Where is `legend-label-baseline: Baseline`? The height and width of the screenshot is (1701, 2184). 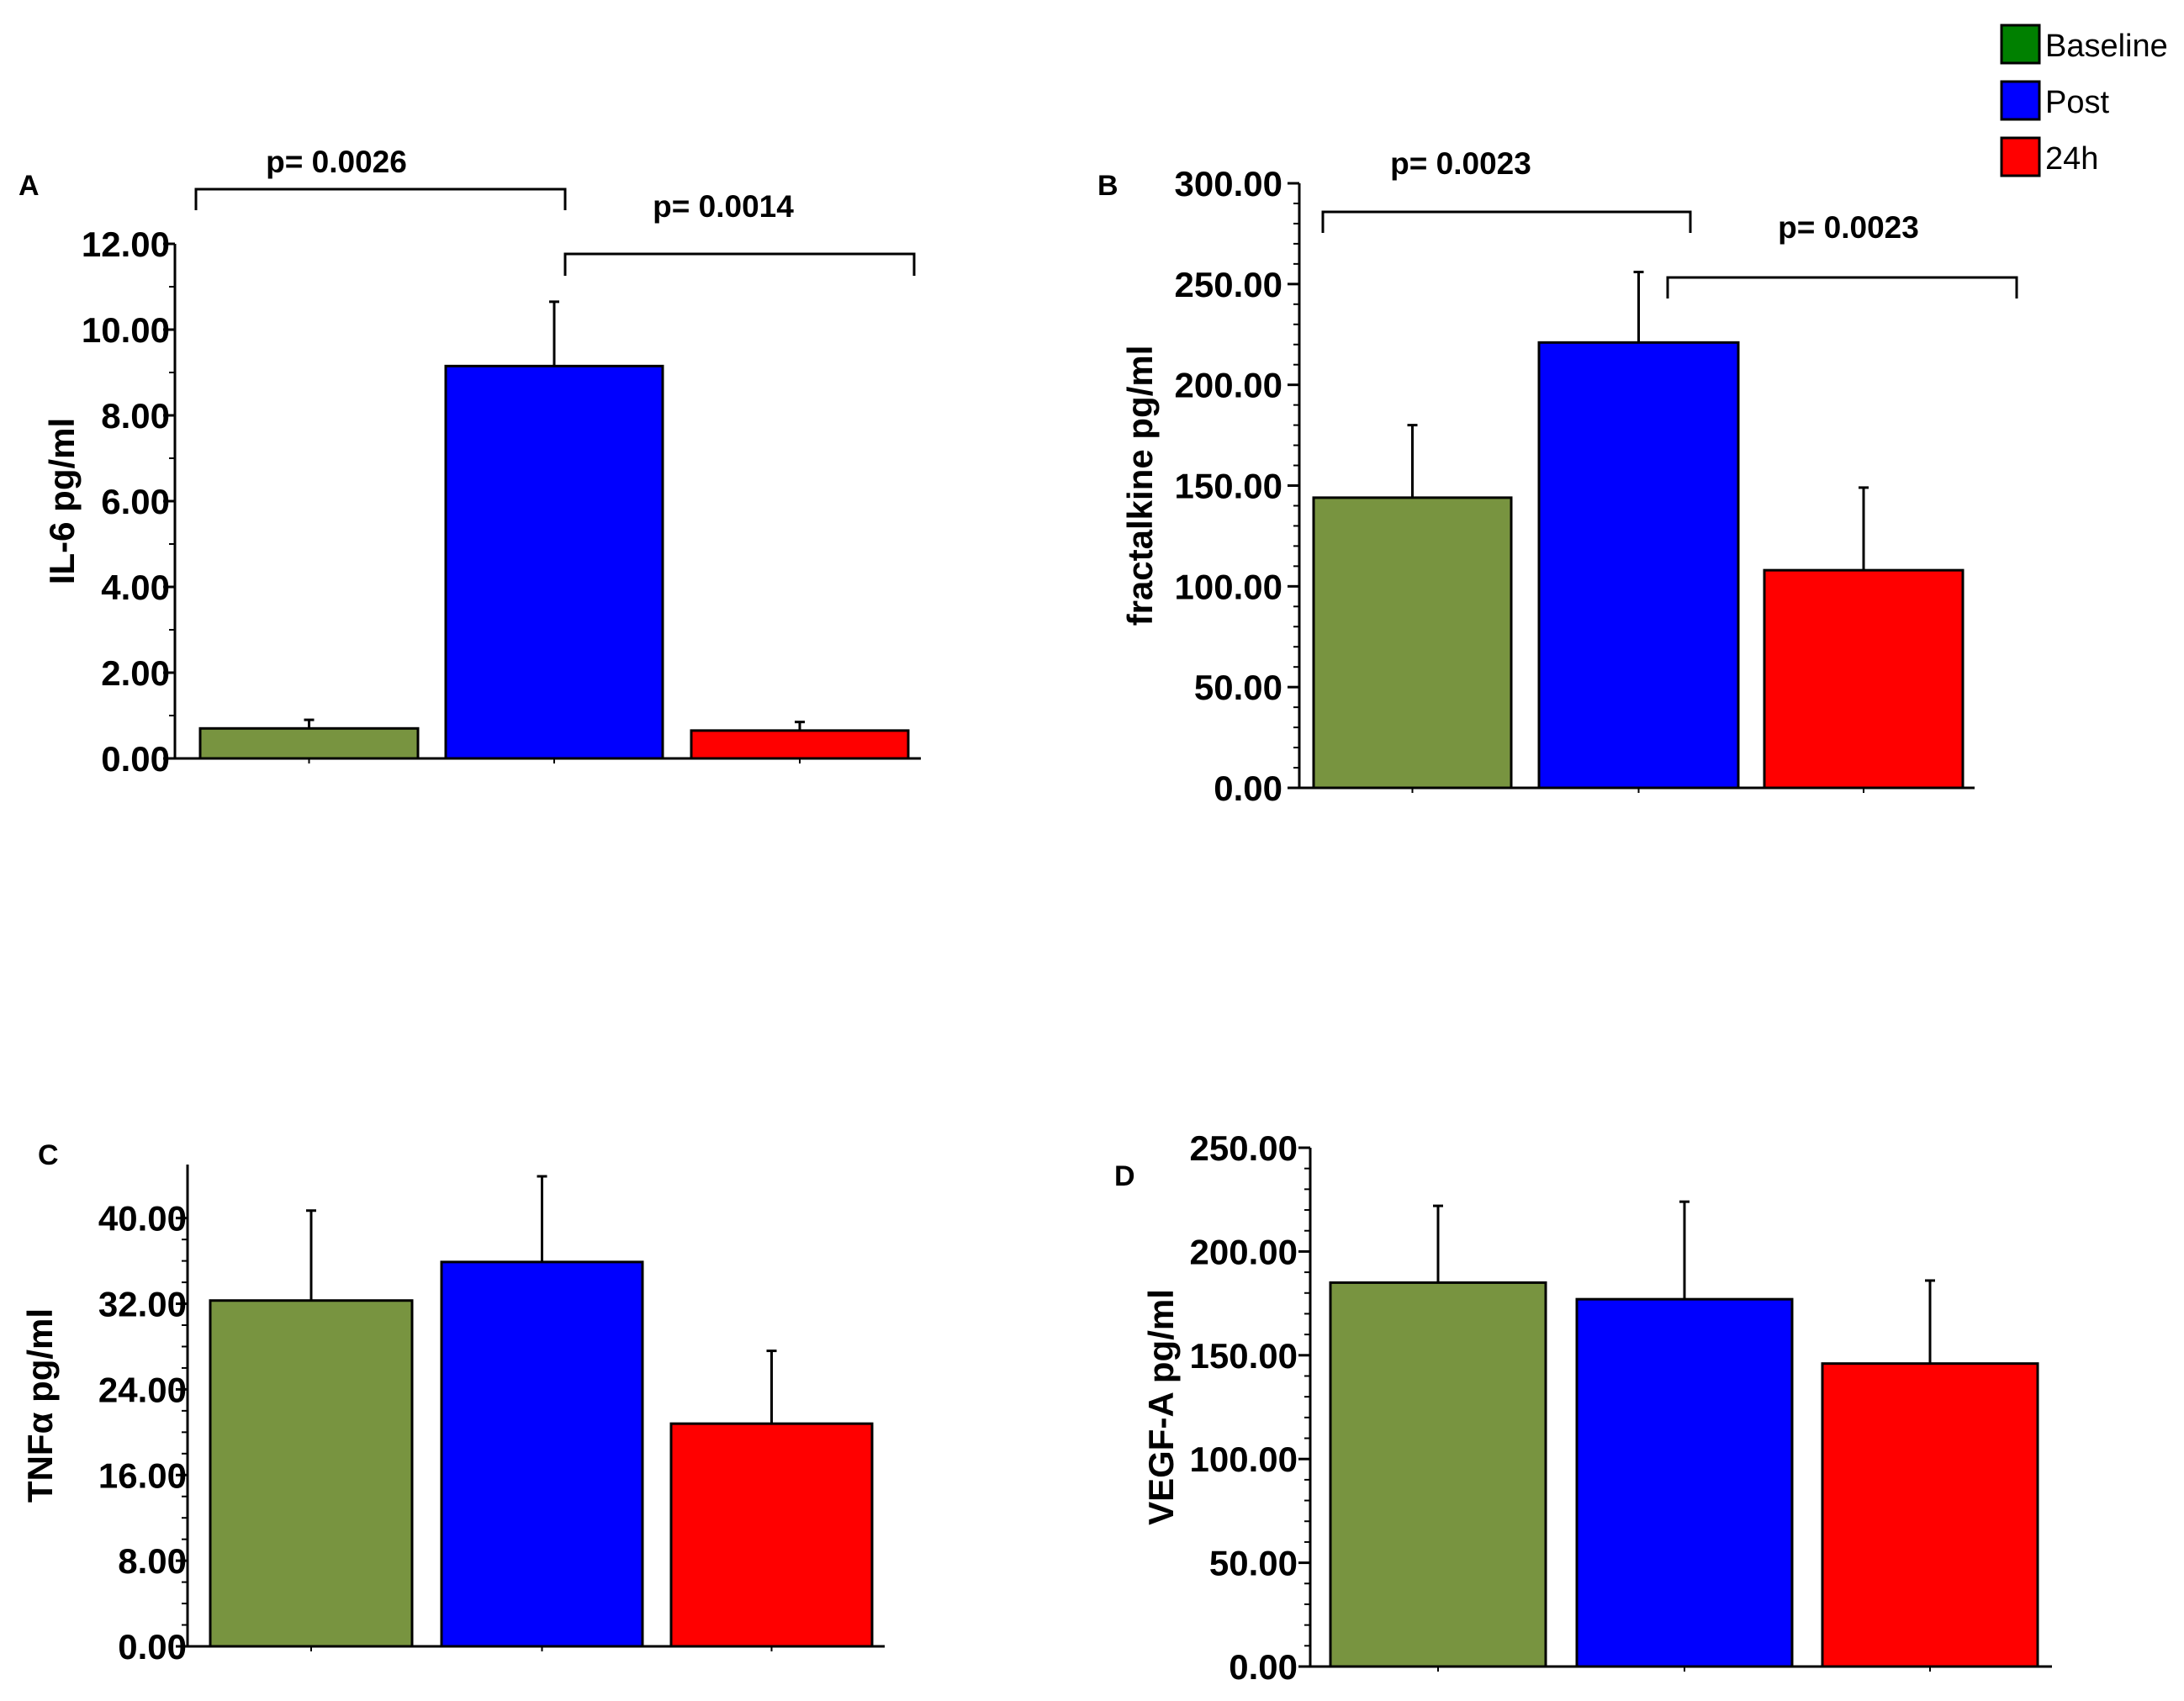
legend-label-baseline: Baseline is located at coordinates (2106, 46).